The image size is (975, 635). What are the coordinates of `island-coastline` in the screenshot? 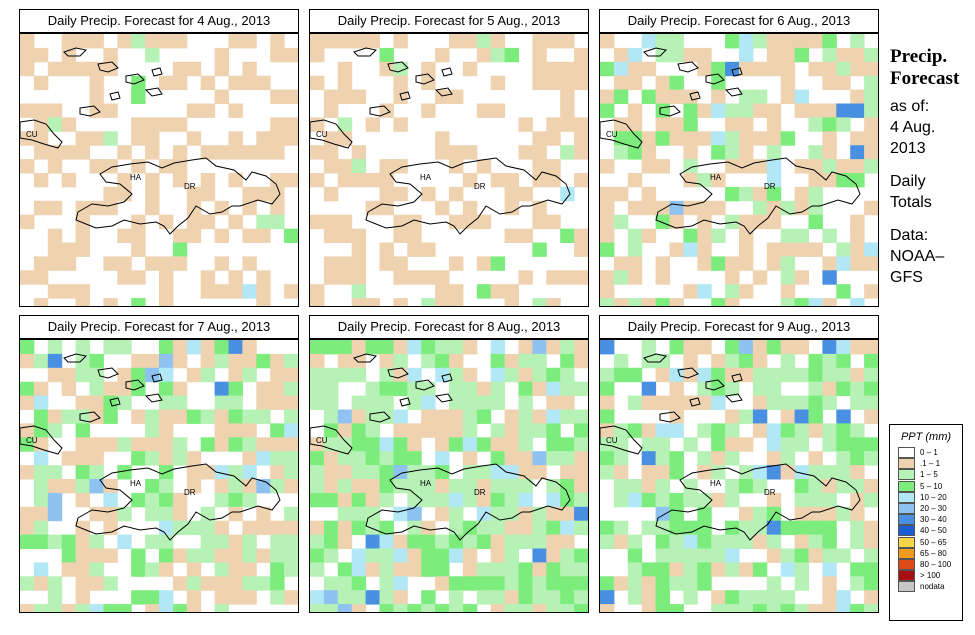 It's located at (380, 417).